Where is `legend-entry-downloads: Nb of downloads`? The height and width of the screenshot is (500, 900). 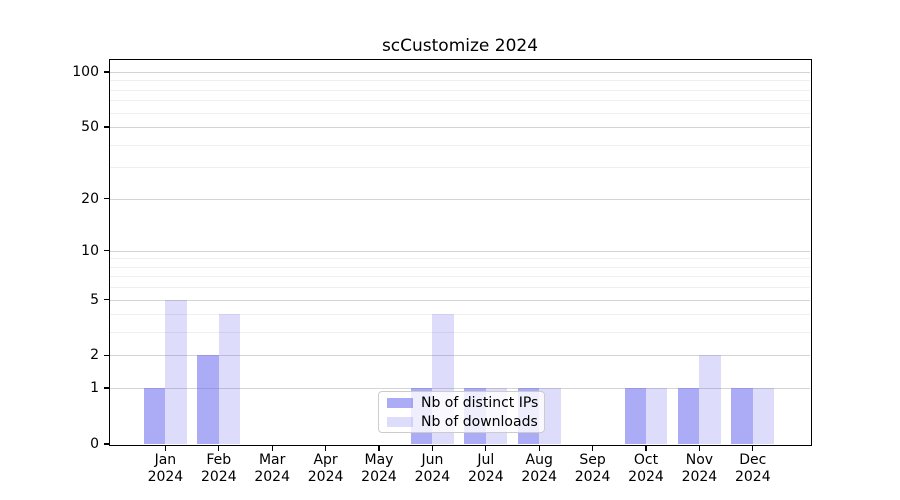 legend-entry-downloads: Nb of downloads is located at coordinates (462, 421).